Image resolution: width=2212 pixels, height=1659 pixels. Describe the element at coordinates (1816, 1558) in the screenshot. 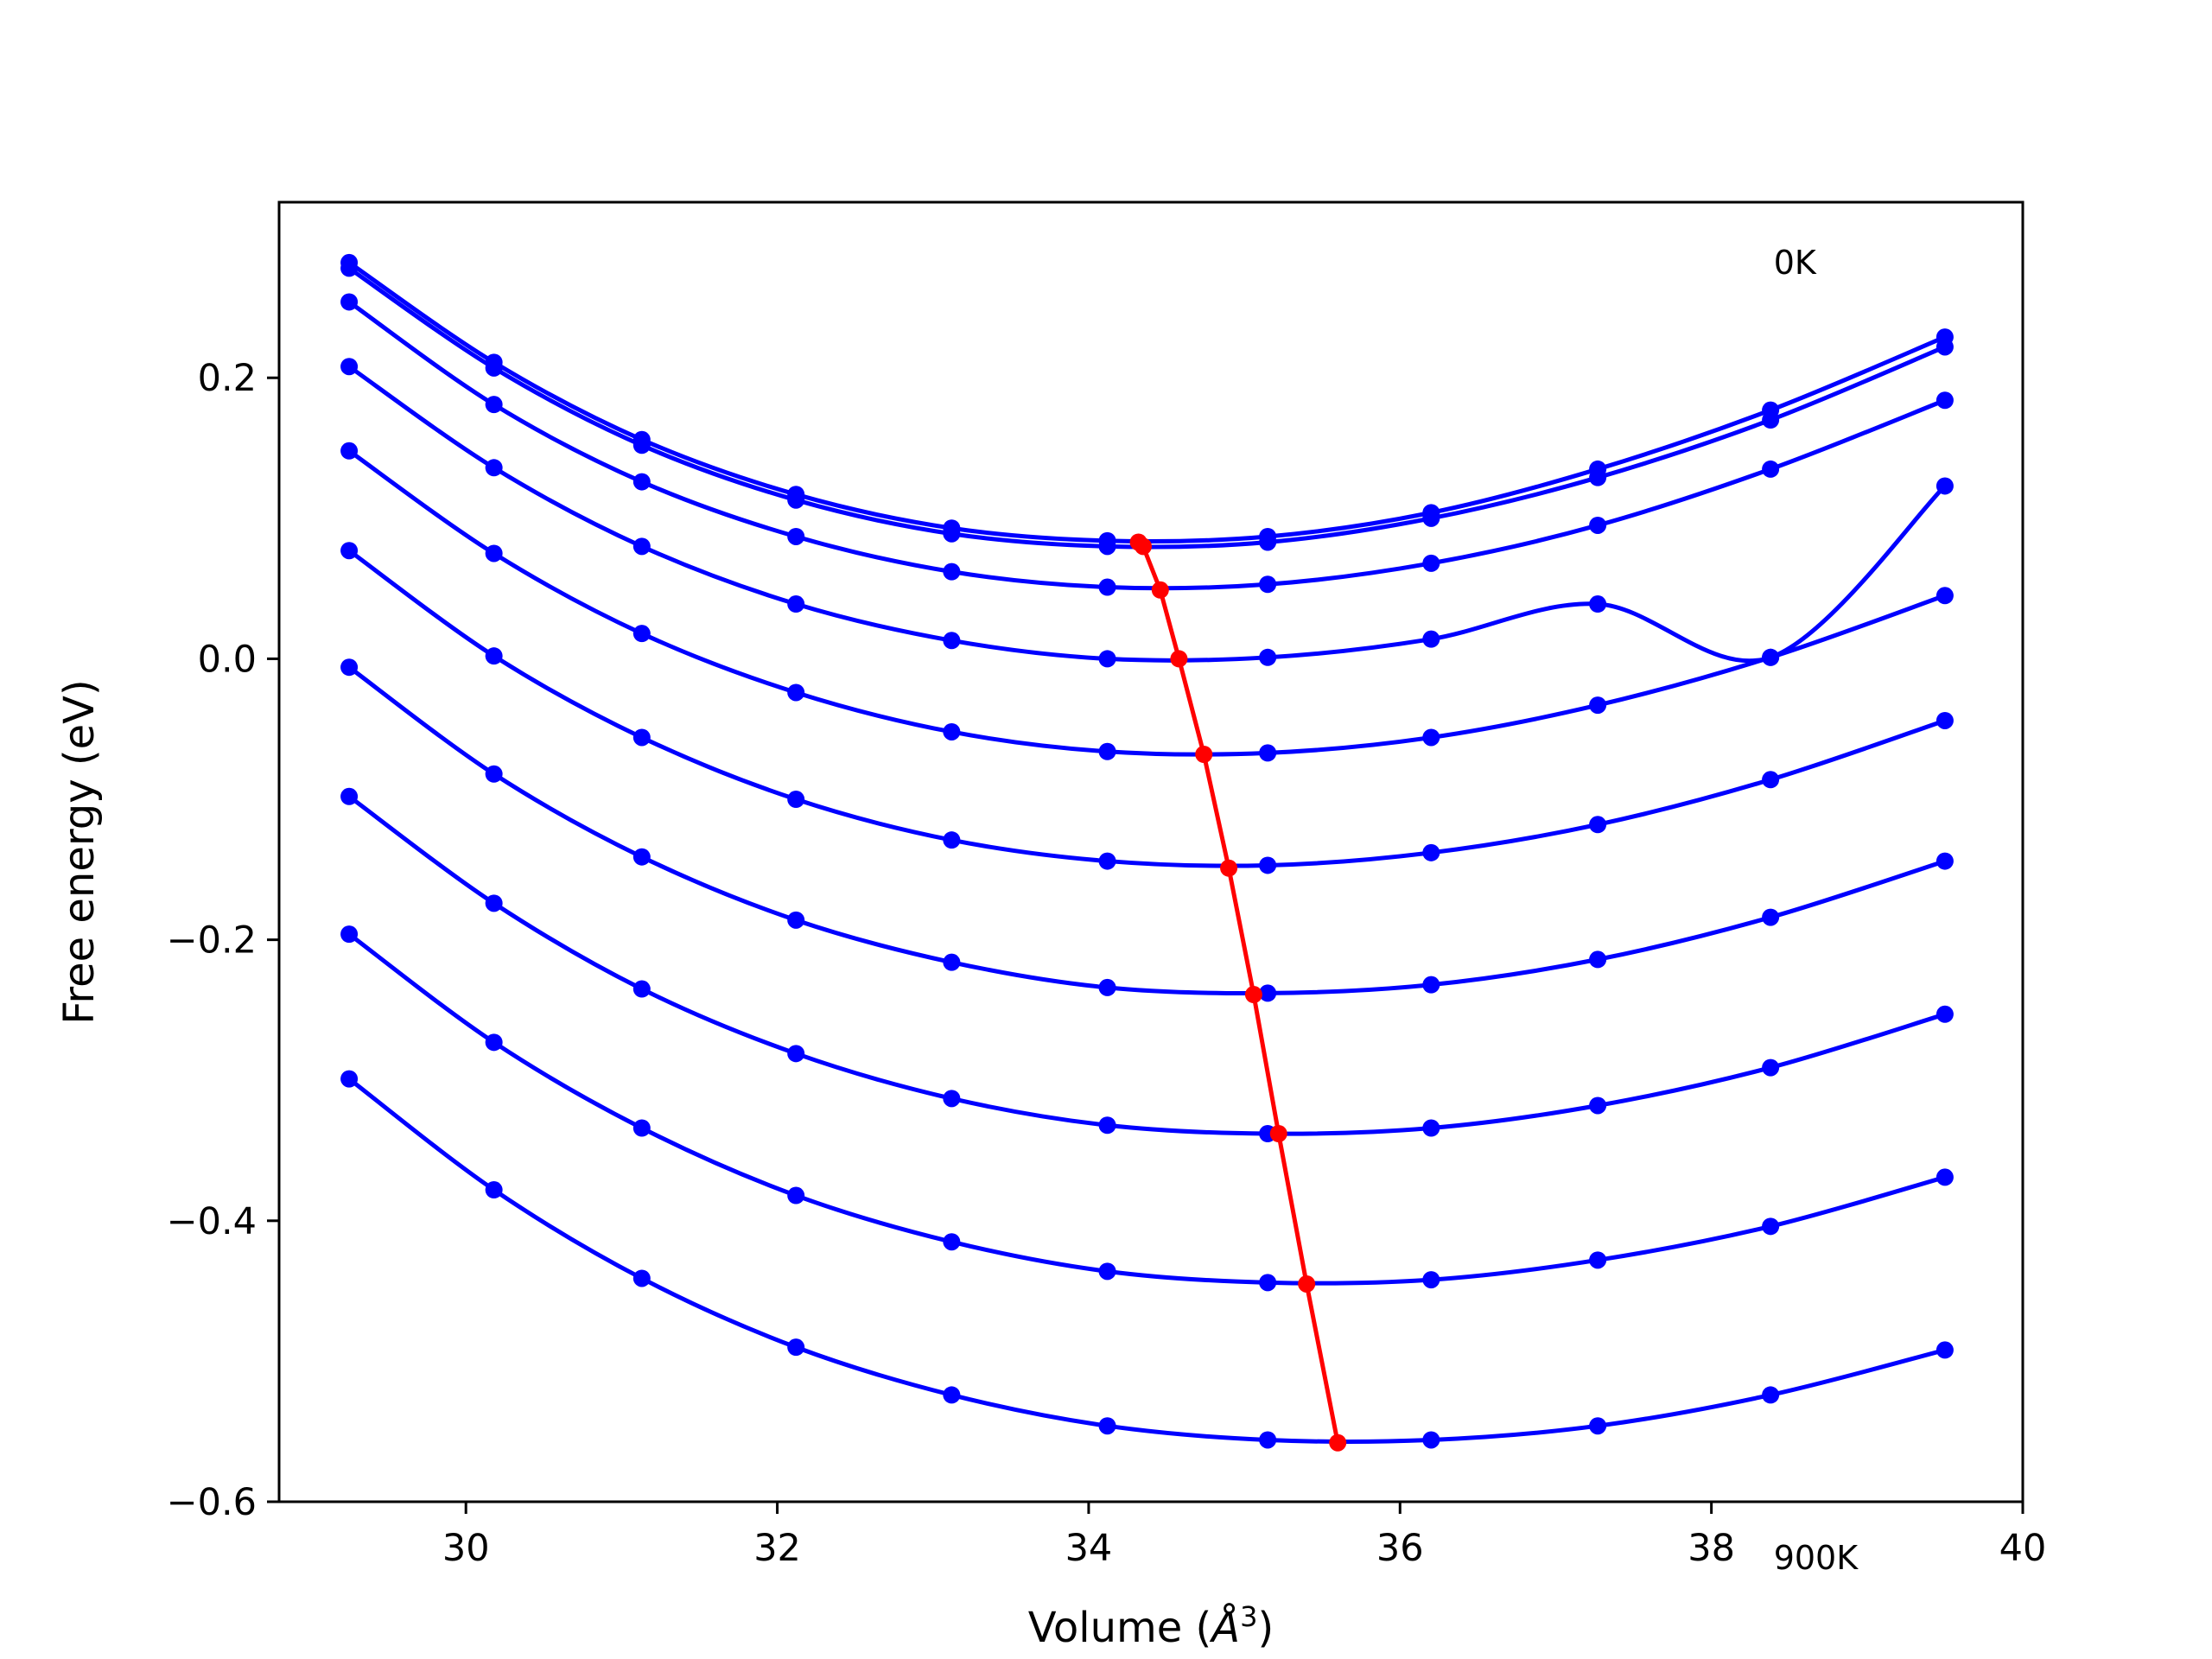

I see `temperature-annotation: 900K` at that location.